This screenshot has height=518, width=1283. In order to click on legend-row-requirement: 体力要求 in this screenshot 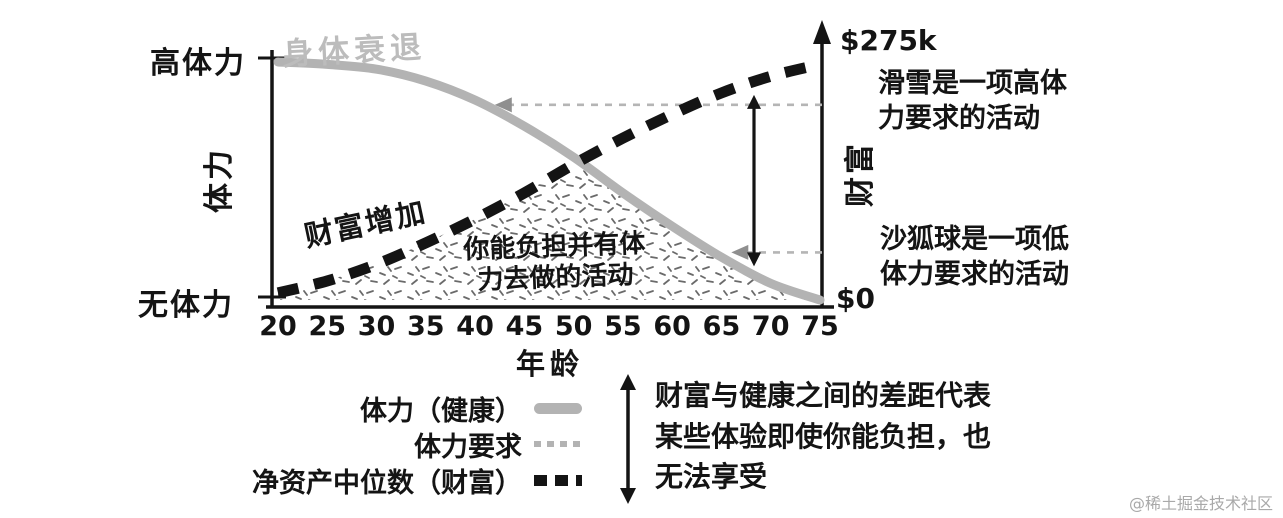, I will do `click(416, 444)`.